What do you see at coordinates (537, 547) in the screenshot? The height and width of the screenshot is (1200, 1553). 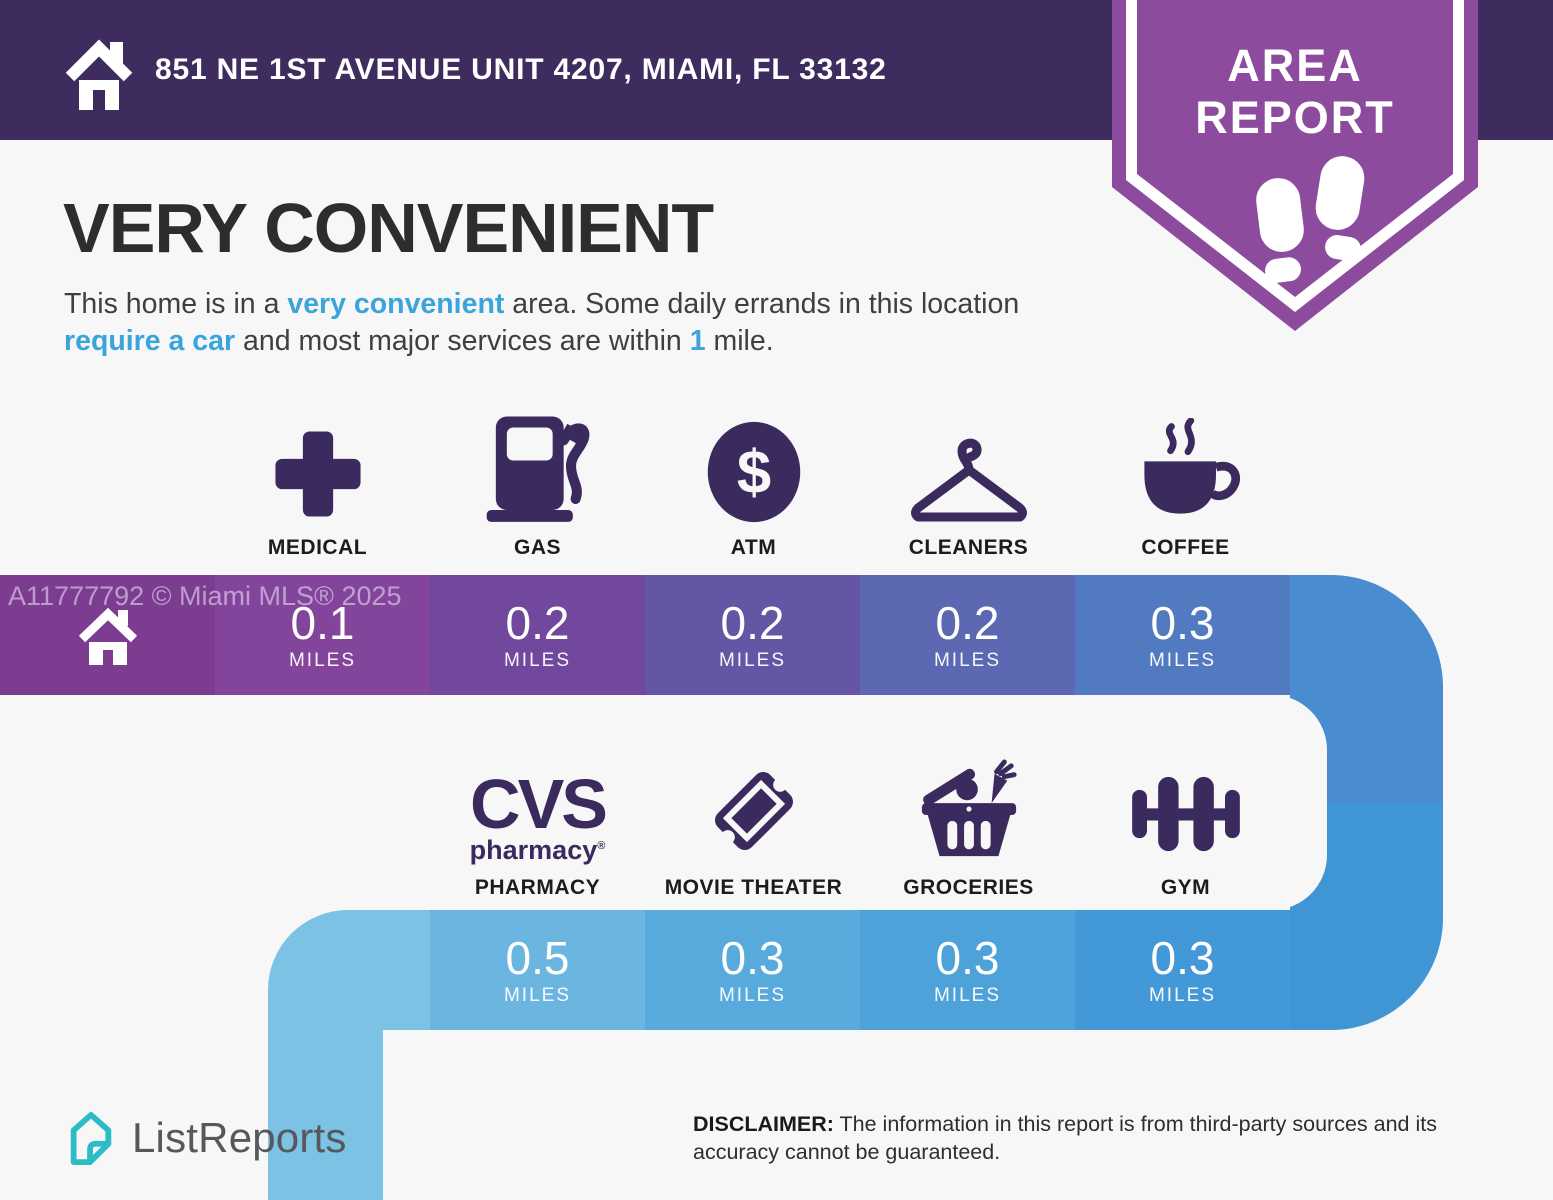 I see `poi-label: GAS` at bounding box center [537, 547].